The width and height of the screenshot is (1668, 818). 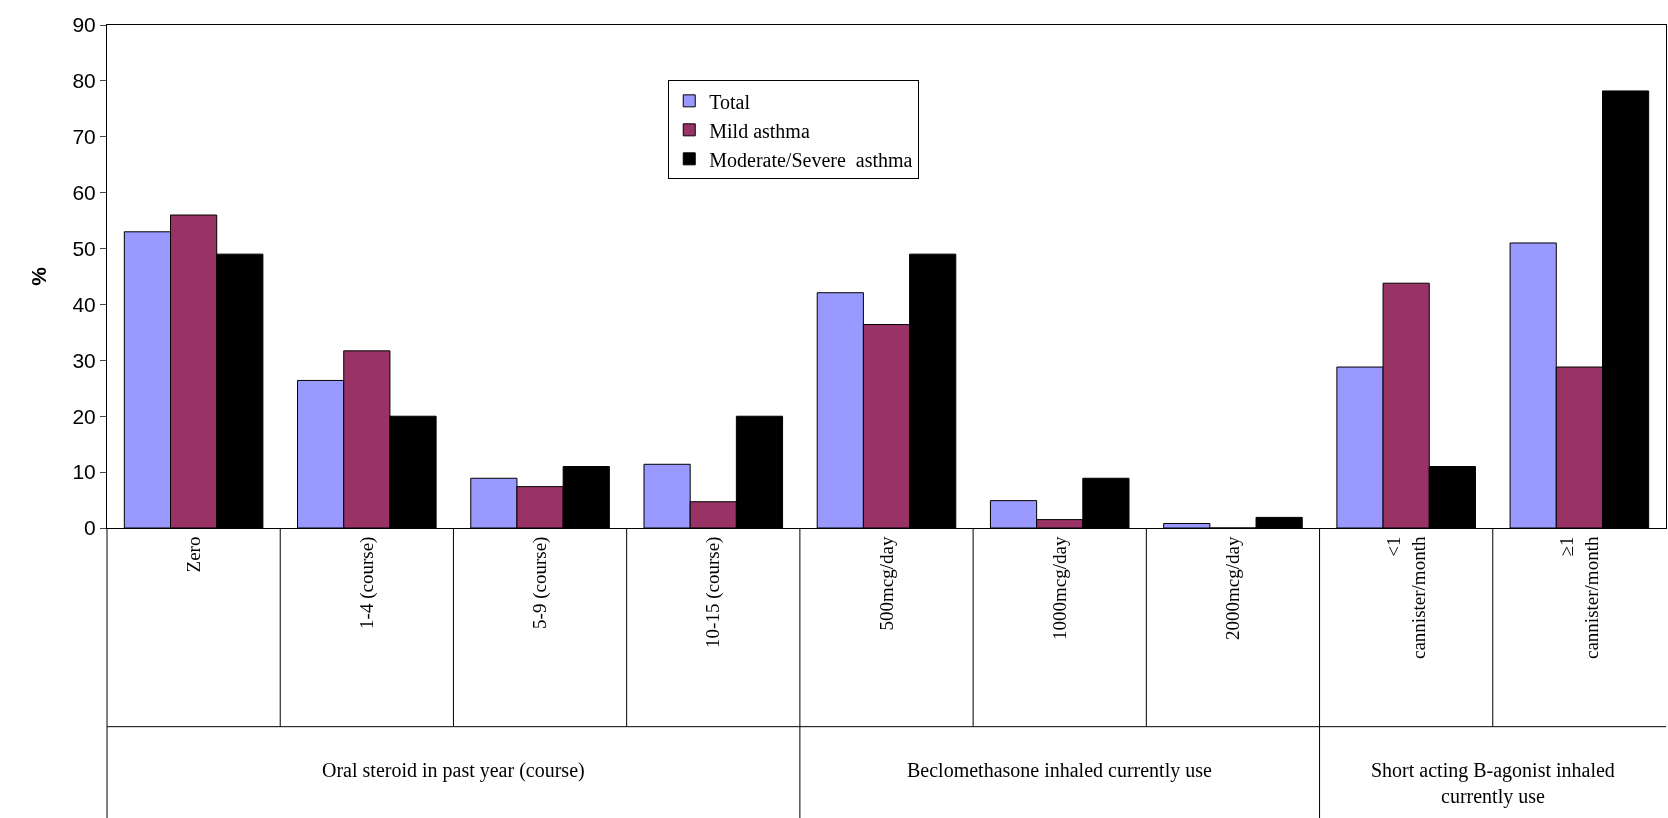 I want to click on x-tick-label: 1000mcg/day, so click(x=1059, y=588).